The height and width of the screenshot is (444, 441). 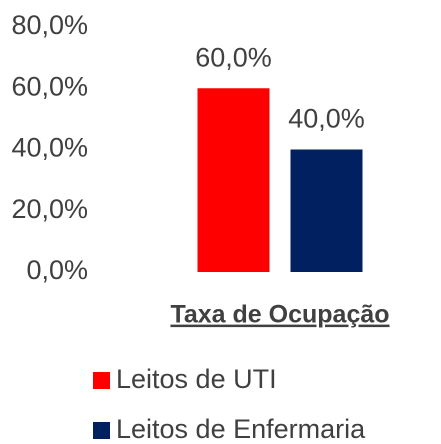 I want to click on y-tick-label: 80,0%, so click(x=49, y=25).